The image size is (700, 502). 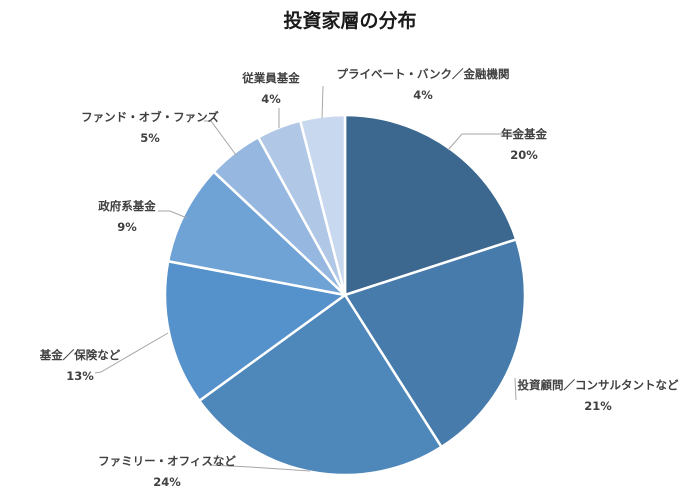 I want to click on chart-title: 投資家層の分布, so click(x=350, y=21).